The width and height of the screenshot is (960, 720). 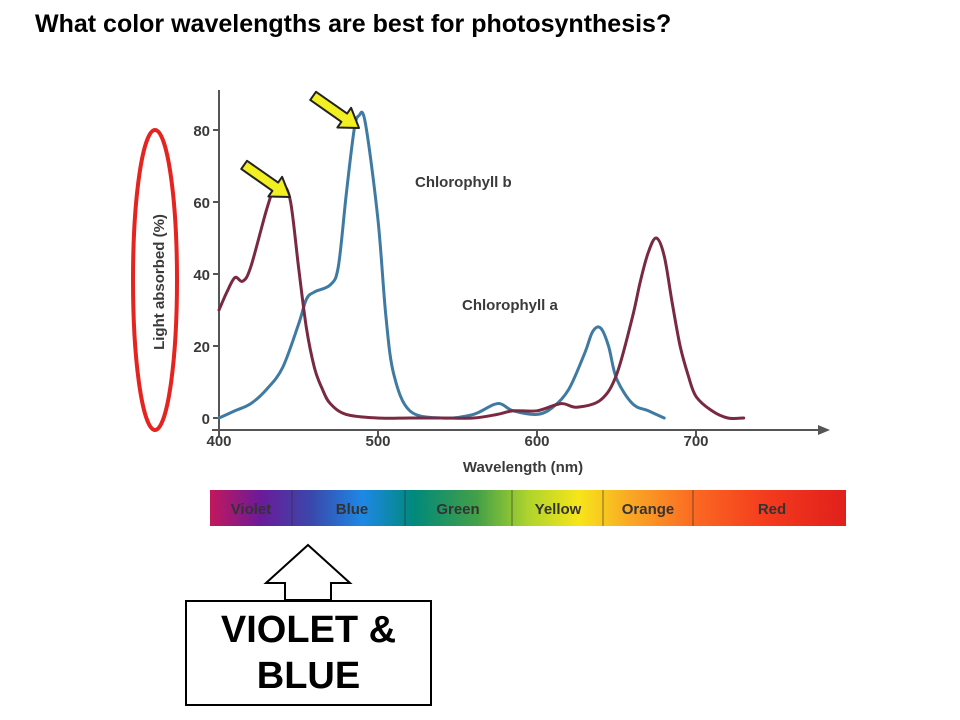 I want to click on spectrum-label-red: Red, so click(x=772, y=509).